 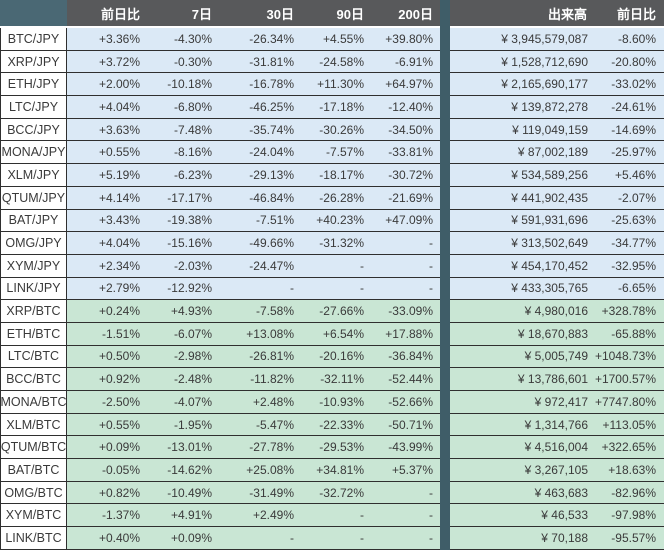 I want to click on change-cell: +64.97%, so click(x=405, y=85).